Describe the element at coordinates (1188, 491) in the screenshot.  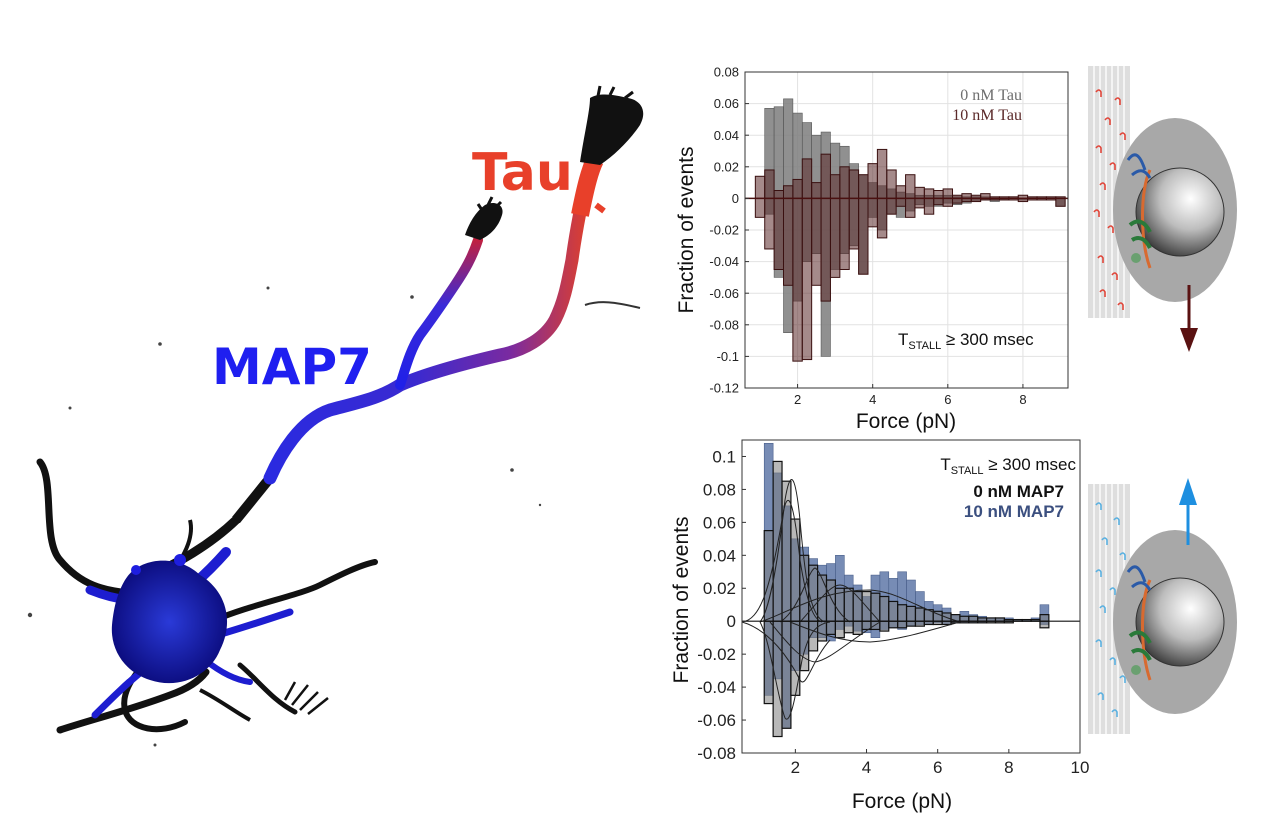
I see `arrow-up-icon` at that location.